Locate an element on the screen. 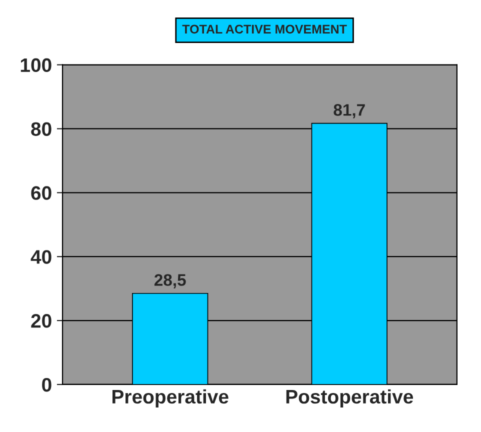 The width and height of the screenshot is (481, 432). data-label: 28,5 is located at coordinates (170, 281).